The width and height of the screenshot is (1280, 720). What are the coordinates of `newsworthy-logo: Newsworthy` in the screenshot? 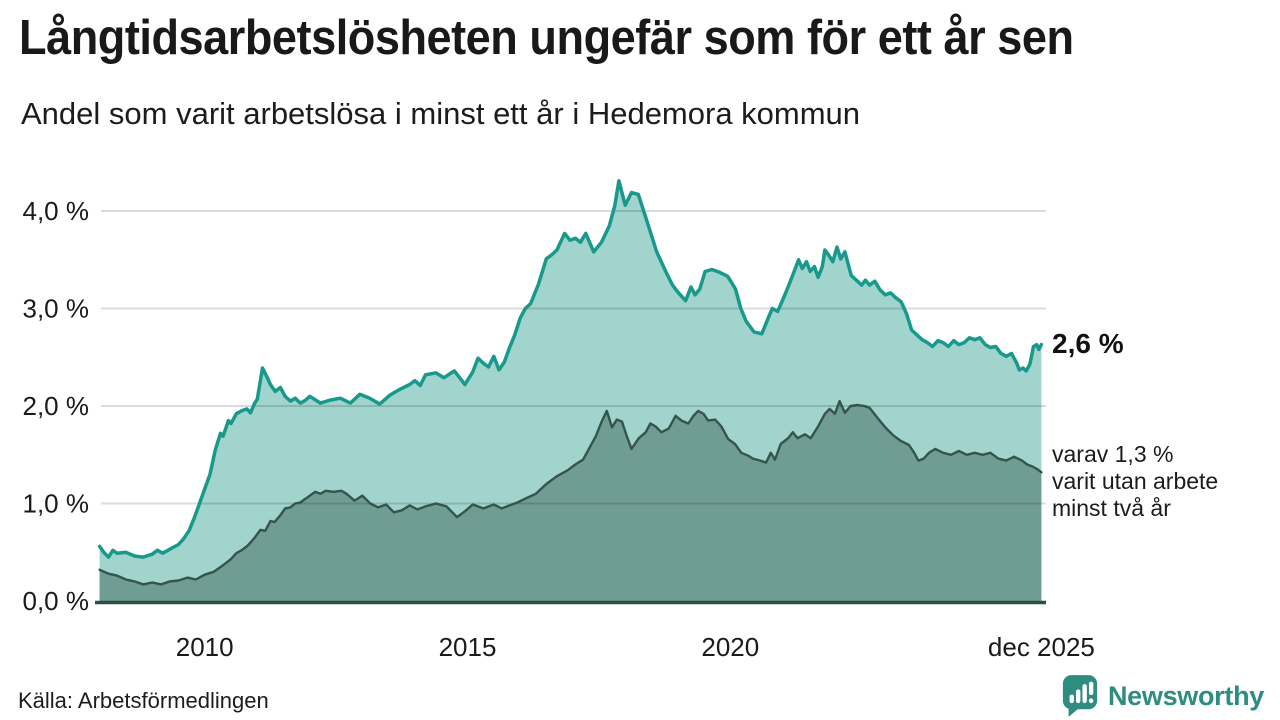 It's located at (1162, 696).